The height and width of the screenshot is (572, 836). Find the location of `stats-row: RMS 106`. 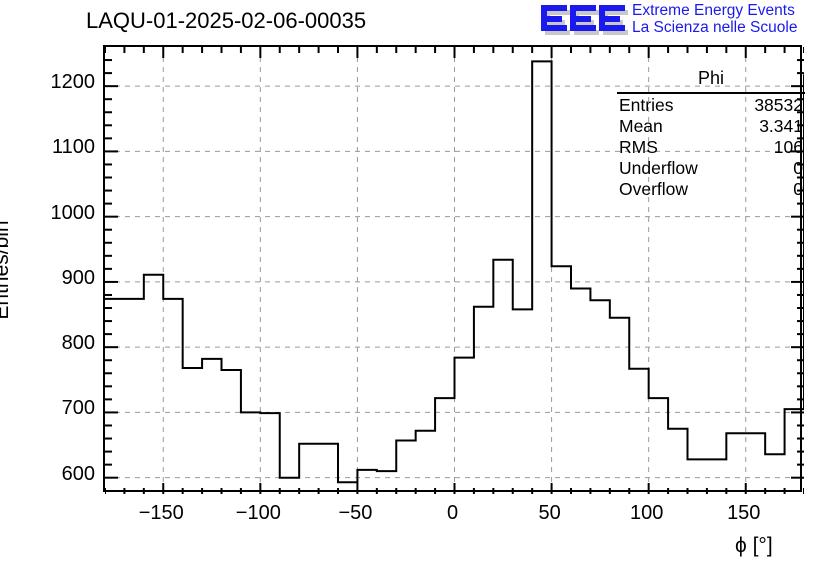

stats-row: RMS 106 is located at coordinates (711, 147).